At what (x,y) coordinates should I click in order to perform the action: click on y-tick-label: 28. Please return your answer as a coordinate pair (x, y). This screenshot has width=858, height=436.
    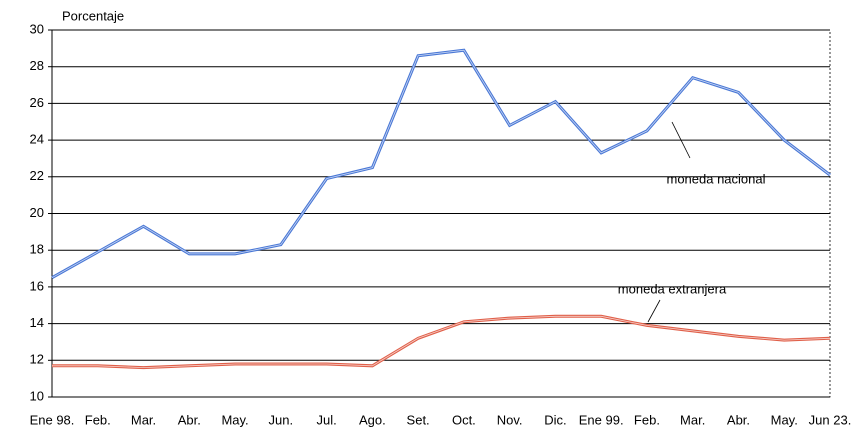
    Looking at the image, I should click on (37, 65).